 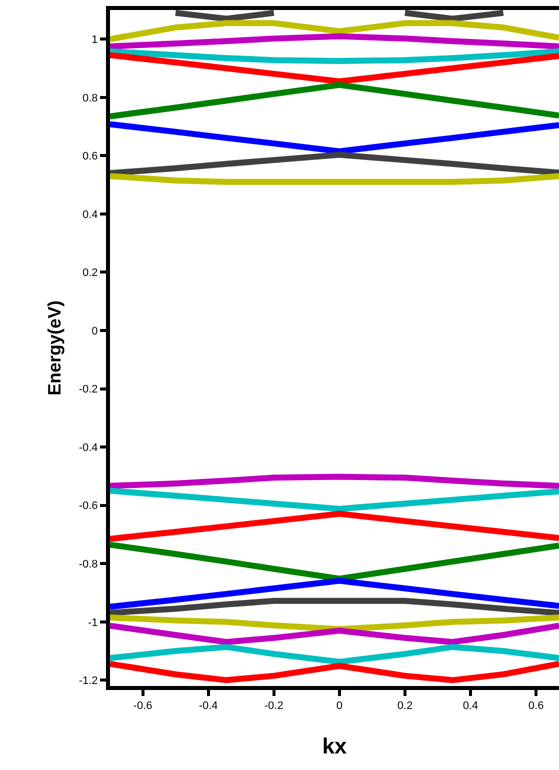 I want to click on y-tick-label: 0, so click(x=95, y=331).